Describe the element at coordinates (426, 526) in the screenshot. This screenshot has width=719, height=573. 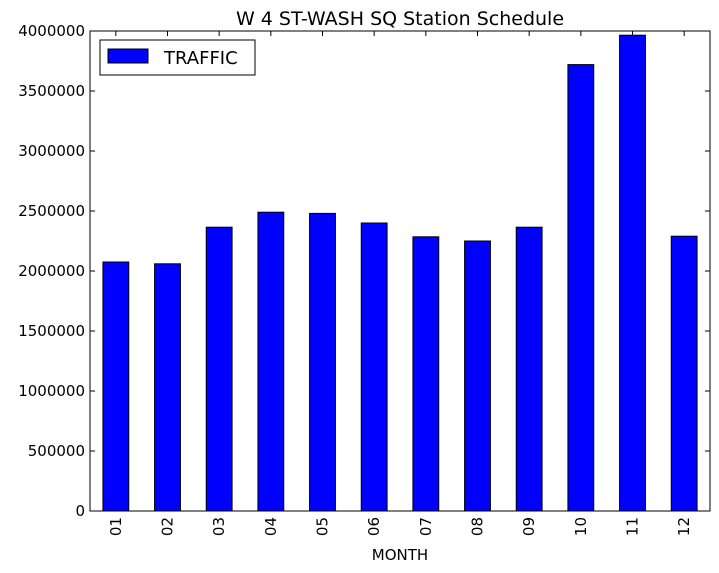
I see `x-tick-label: 07` at that location.